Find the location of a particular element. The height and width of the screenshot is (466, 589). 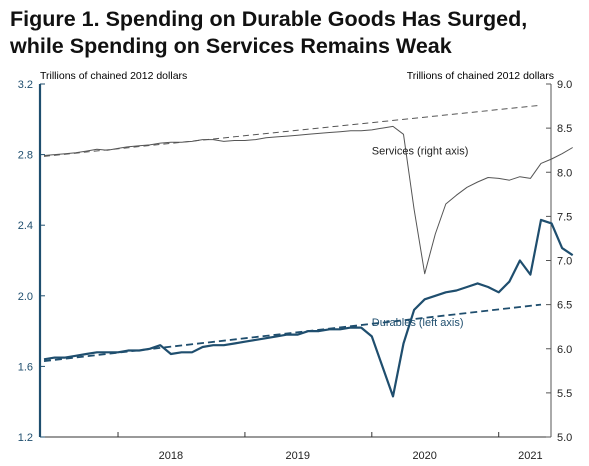

right-axis-tick-label: 8.0 is located at coordinates (564, 173).